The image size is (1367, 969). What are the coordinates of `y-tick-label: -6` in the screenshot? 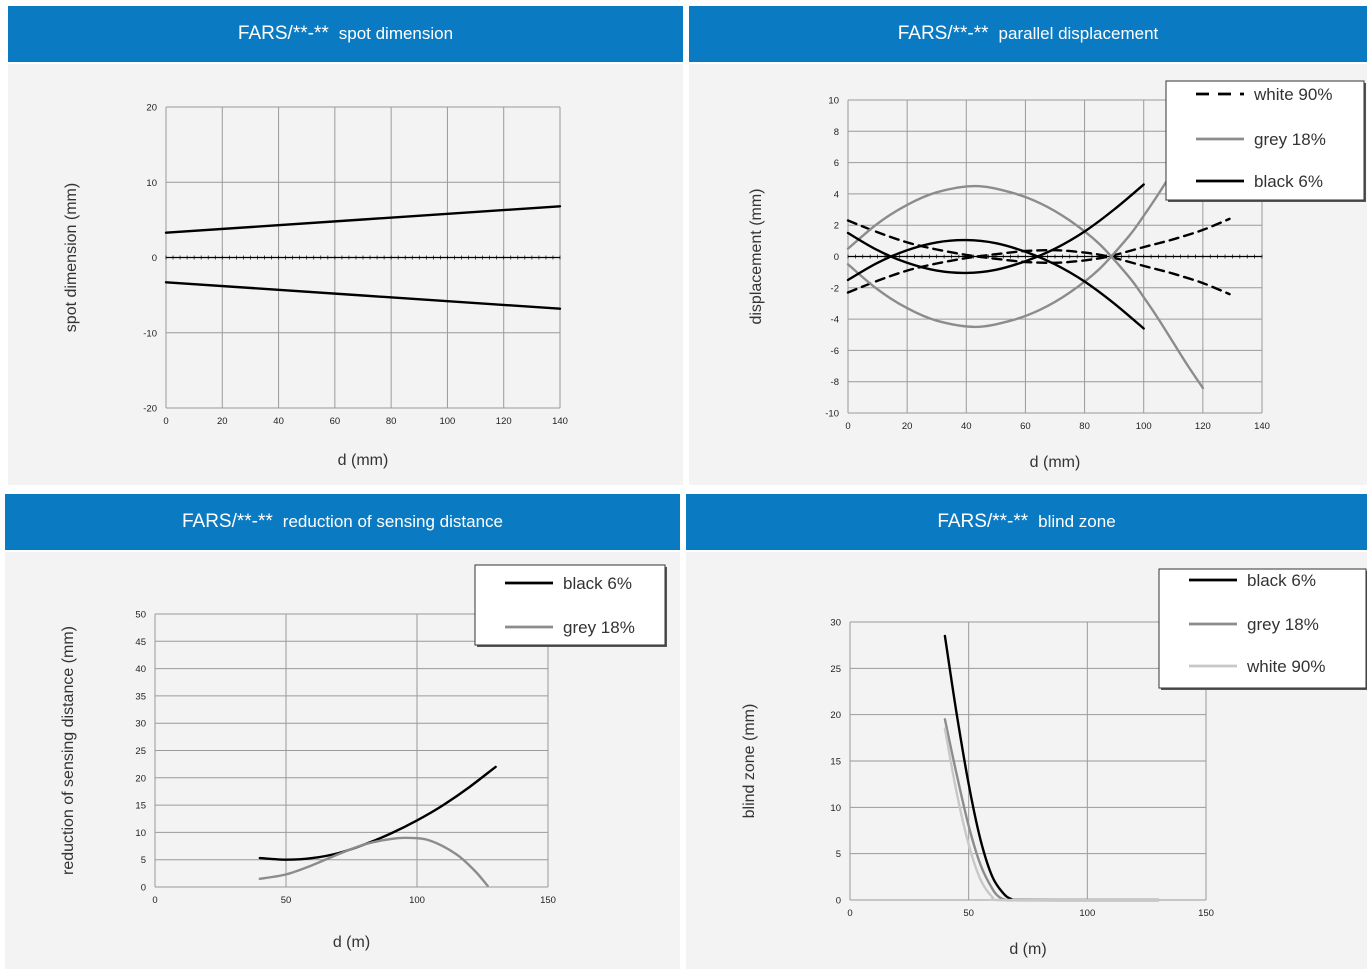 It's located at (835, 351).